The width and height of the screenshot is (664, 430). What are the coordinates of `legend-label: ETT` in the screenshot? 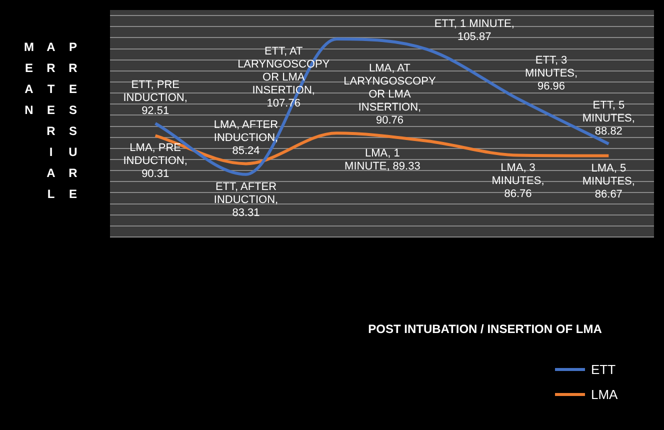 It's located at (603, 369).